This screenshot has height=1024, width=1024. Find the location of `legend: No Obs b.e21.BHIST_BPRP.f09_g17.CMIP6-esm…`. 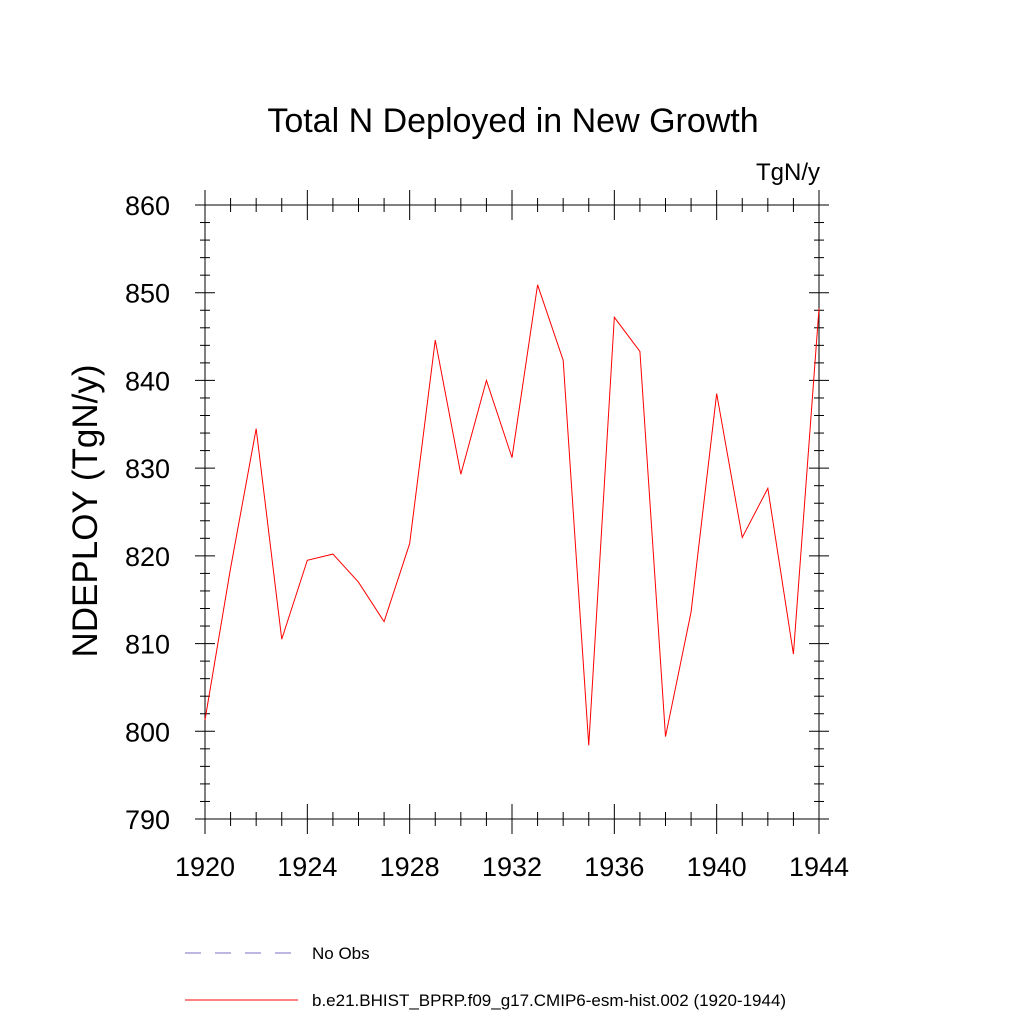

legend: No Obs b.e21.BHIST_BPRP.f09_g17.CMIP6-esm… is located at coordinates (485, 977).